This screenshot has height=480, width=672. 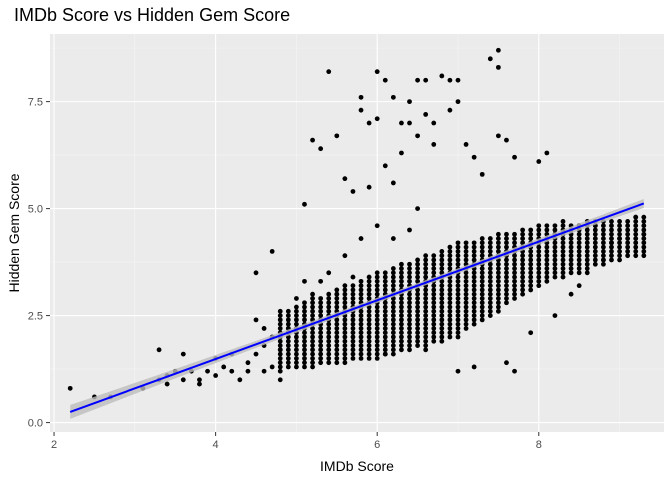 I want to click on y-axis-title: Hidden Gem Score, so click(x=14, y=232).